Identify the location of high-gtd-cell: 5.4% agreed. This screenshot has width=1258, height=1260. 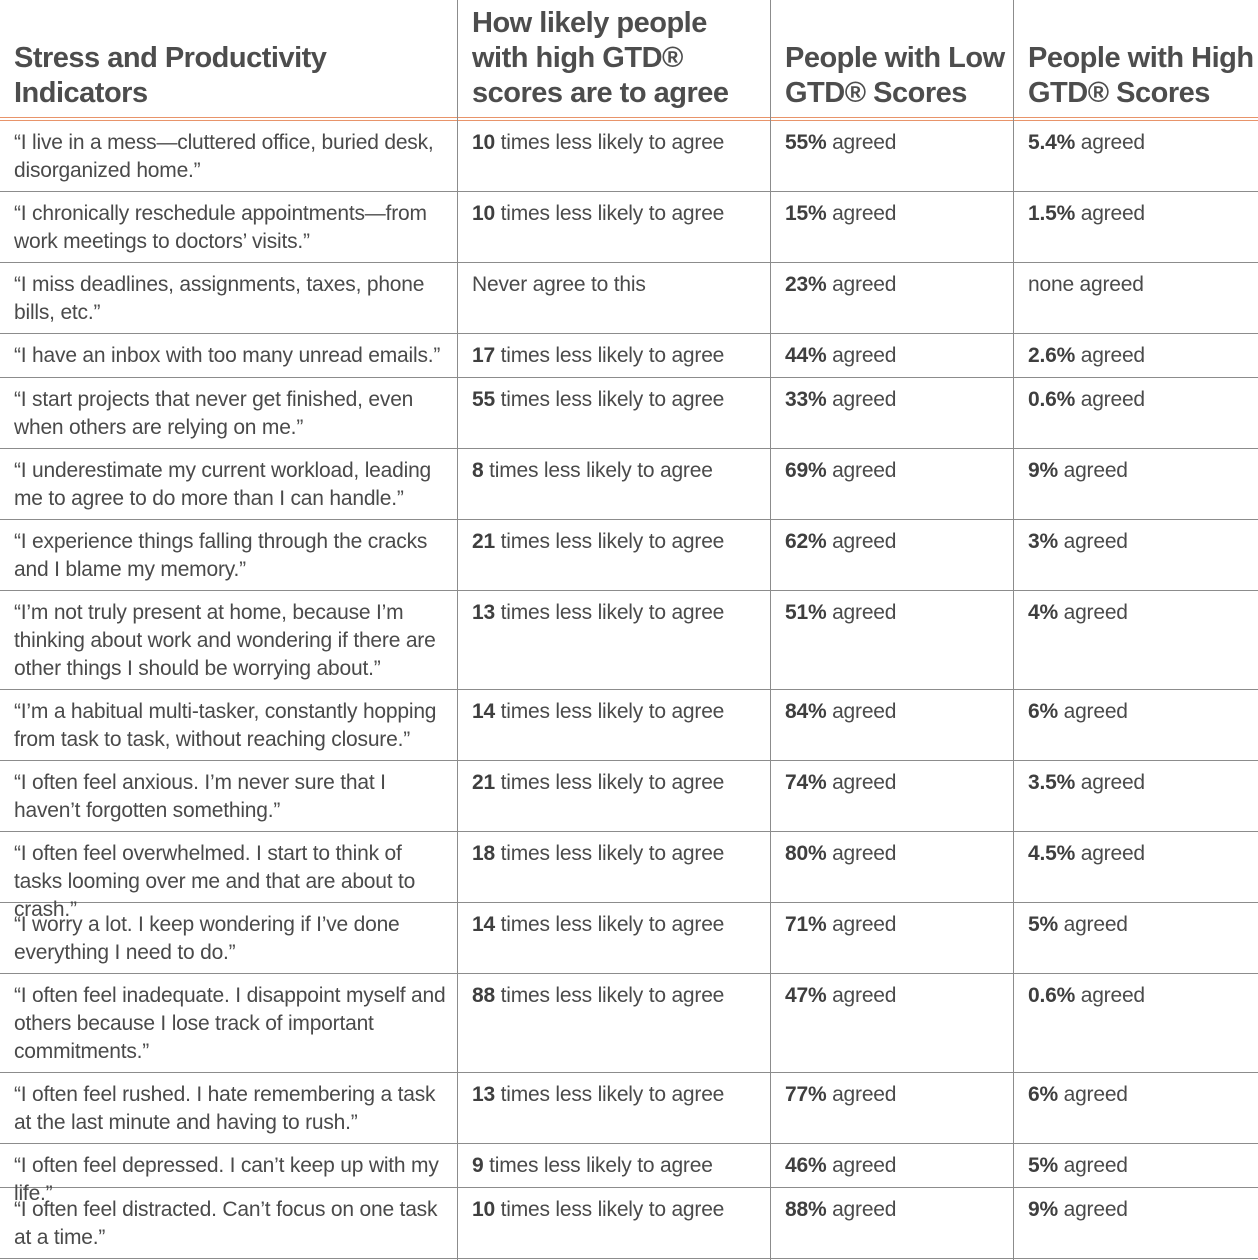
(1136, 156).